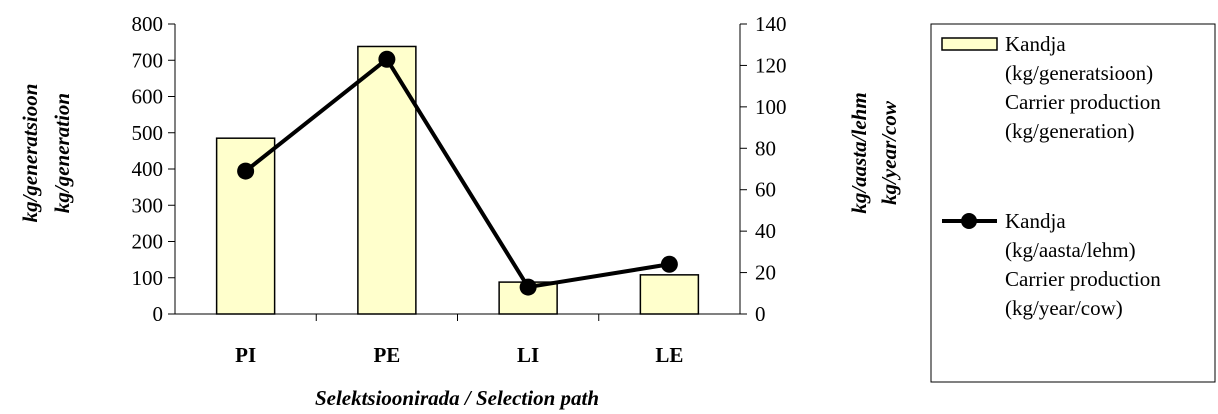 Image resolution: width=1218 pixels, height=414 pixels. I want to click on x-tick-label-pi: PI, so click(245, 355).